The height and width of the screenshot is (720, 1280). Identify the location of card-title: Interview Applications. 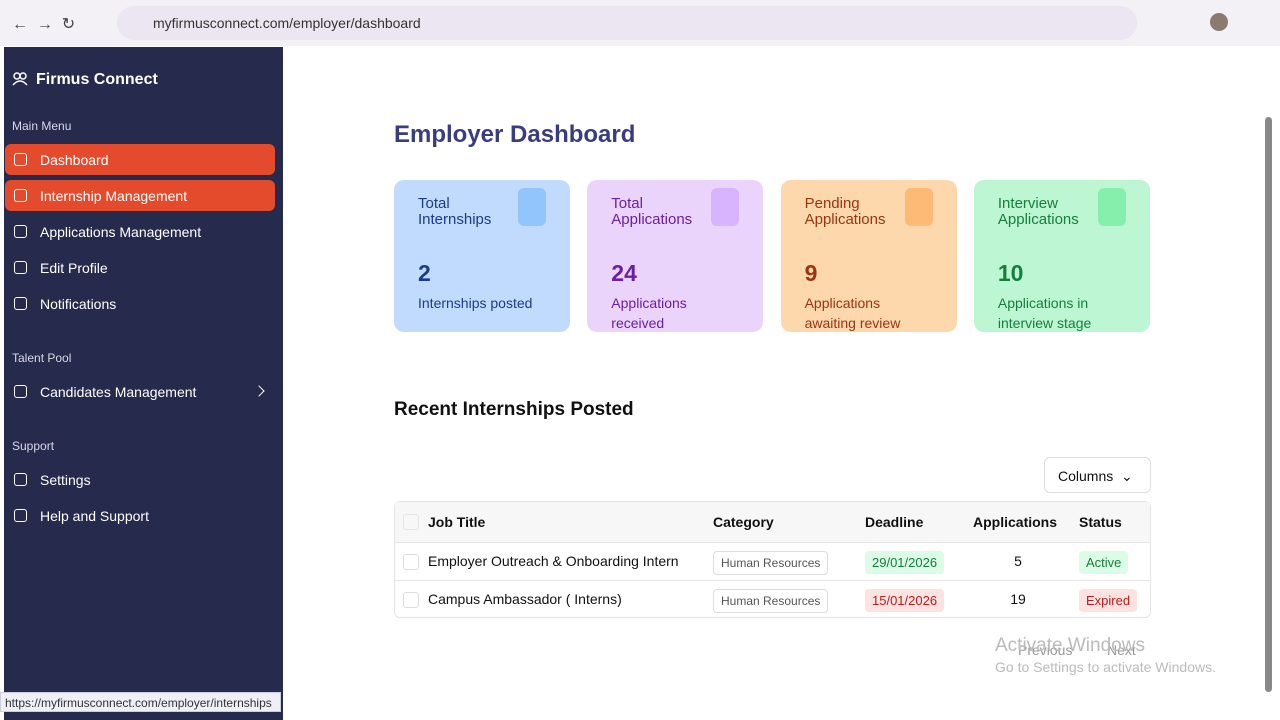
(1038, 211).